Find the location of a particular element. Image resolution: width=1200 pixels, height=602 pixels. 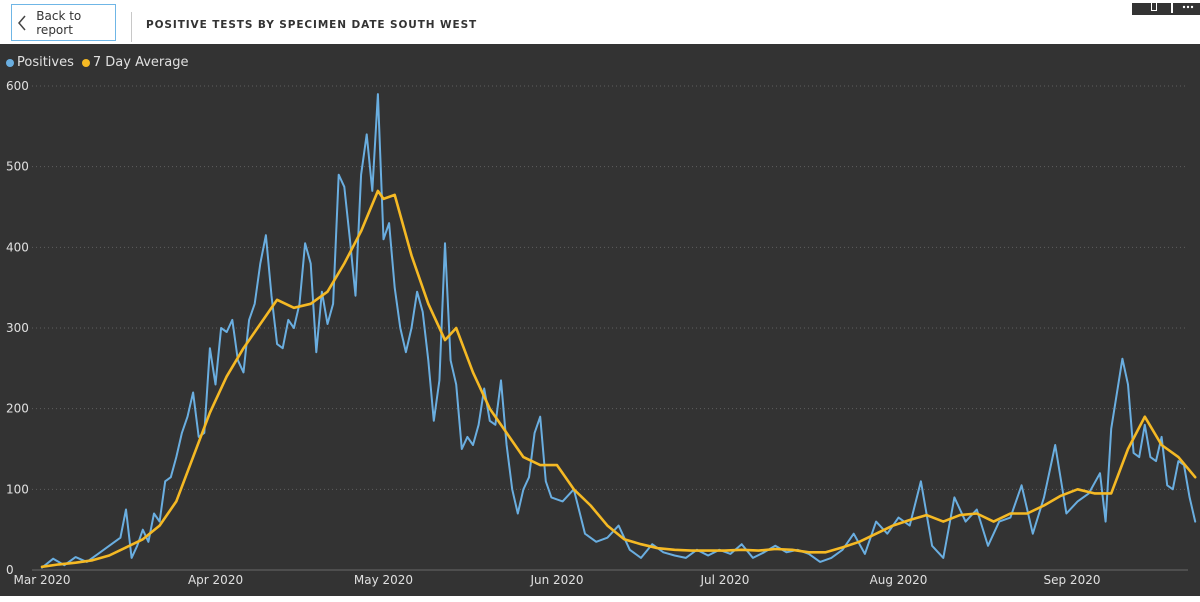

x-tick-label-sep-2020: Sep 2020 is located at coordinates (1072, 580).